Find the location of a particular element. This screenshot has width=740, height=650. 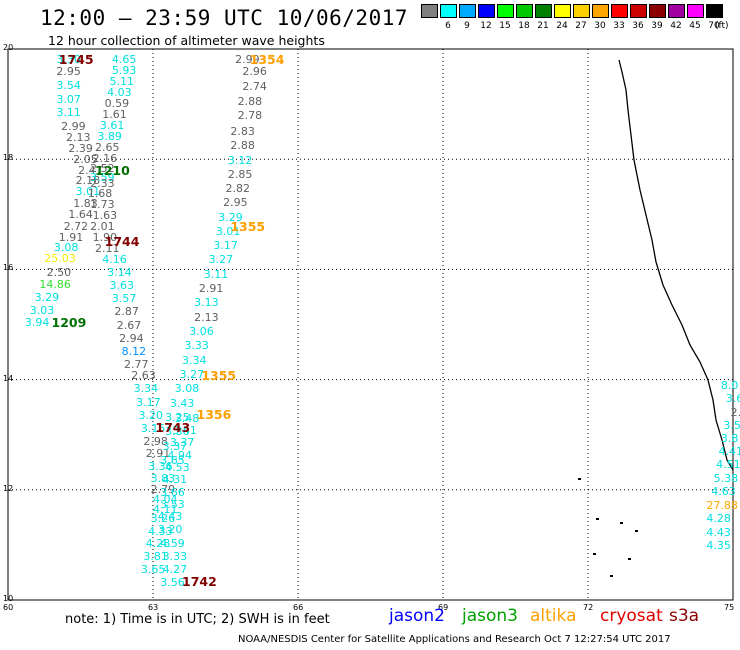

wave-height-value: 2.33 is located at coordinates (102, 184).